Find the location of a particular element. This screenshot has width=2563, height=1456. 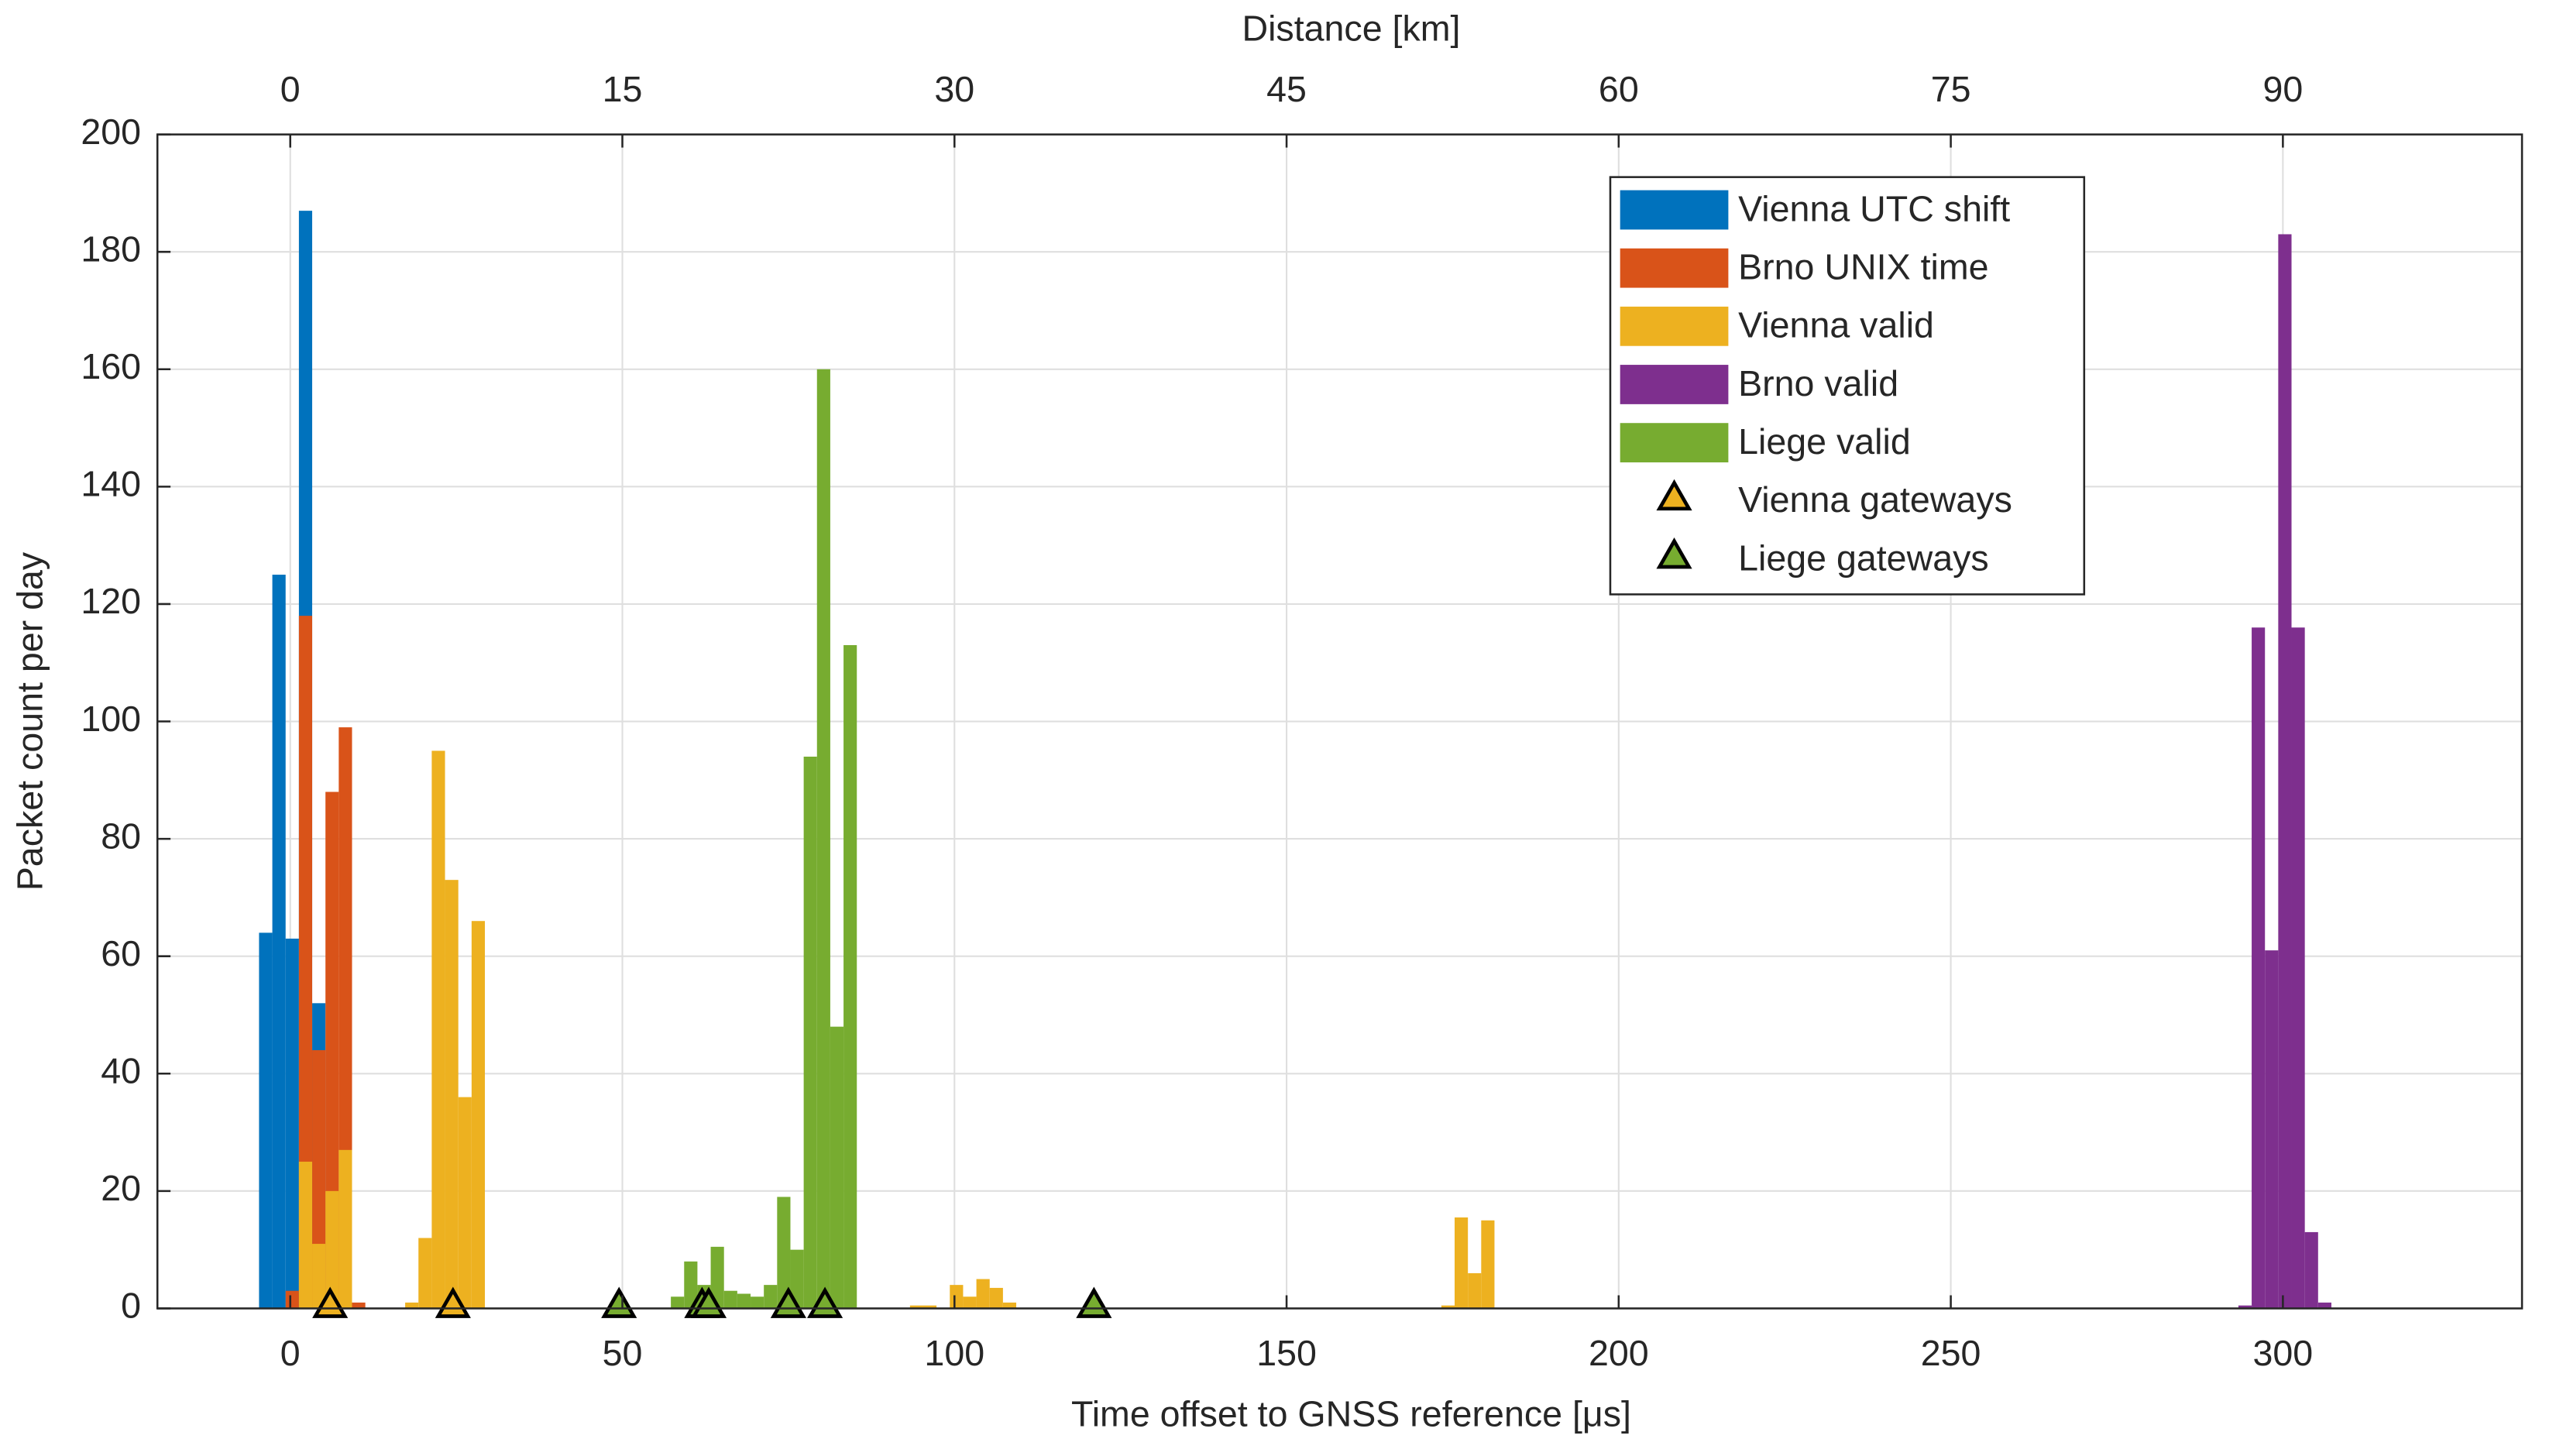

top-tick-label: 90 is located at coordinates (2282, 89).